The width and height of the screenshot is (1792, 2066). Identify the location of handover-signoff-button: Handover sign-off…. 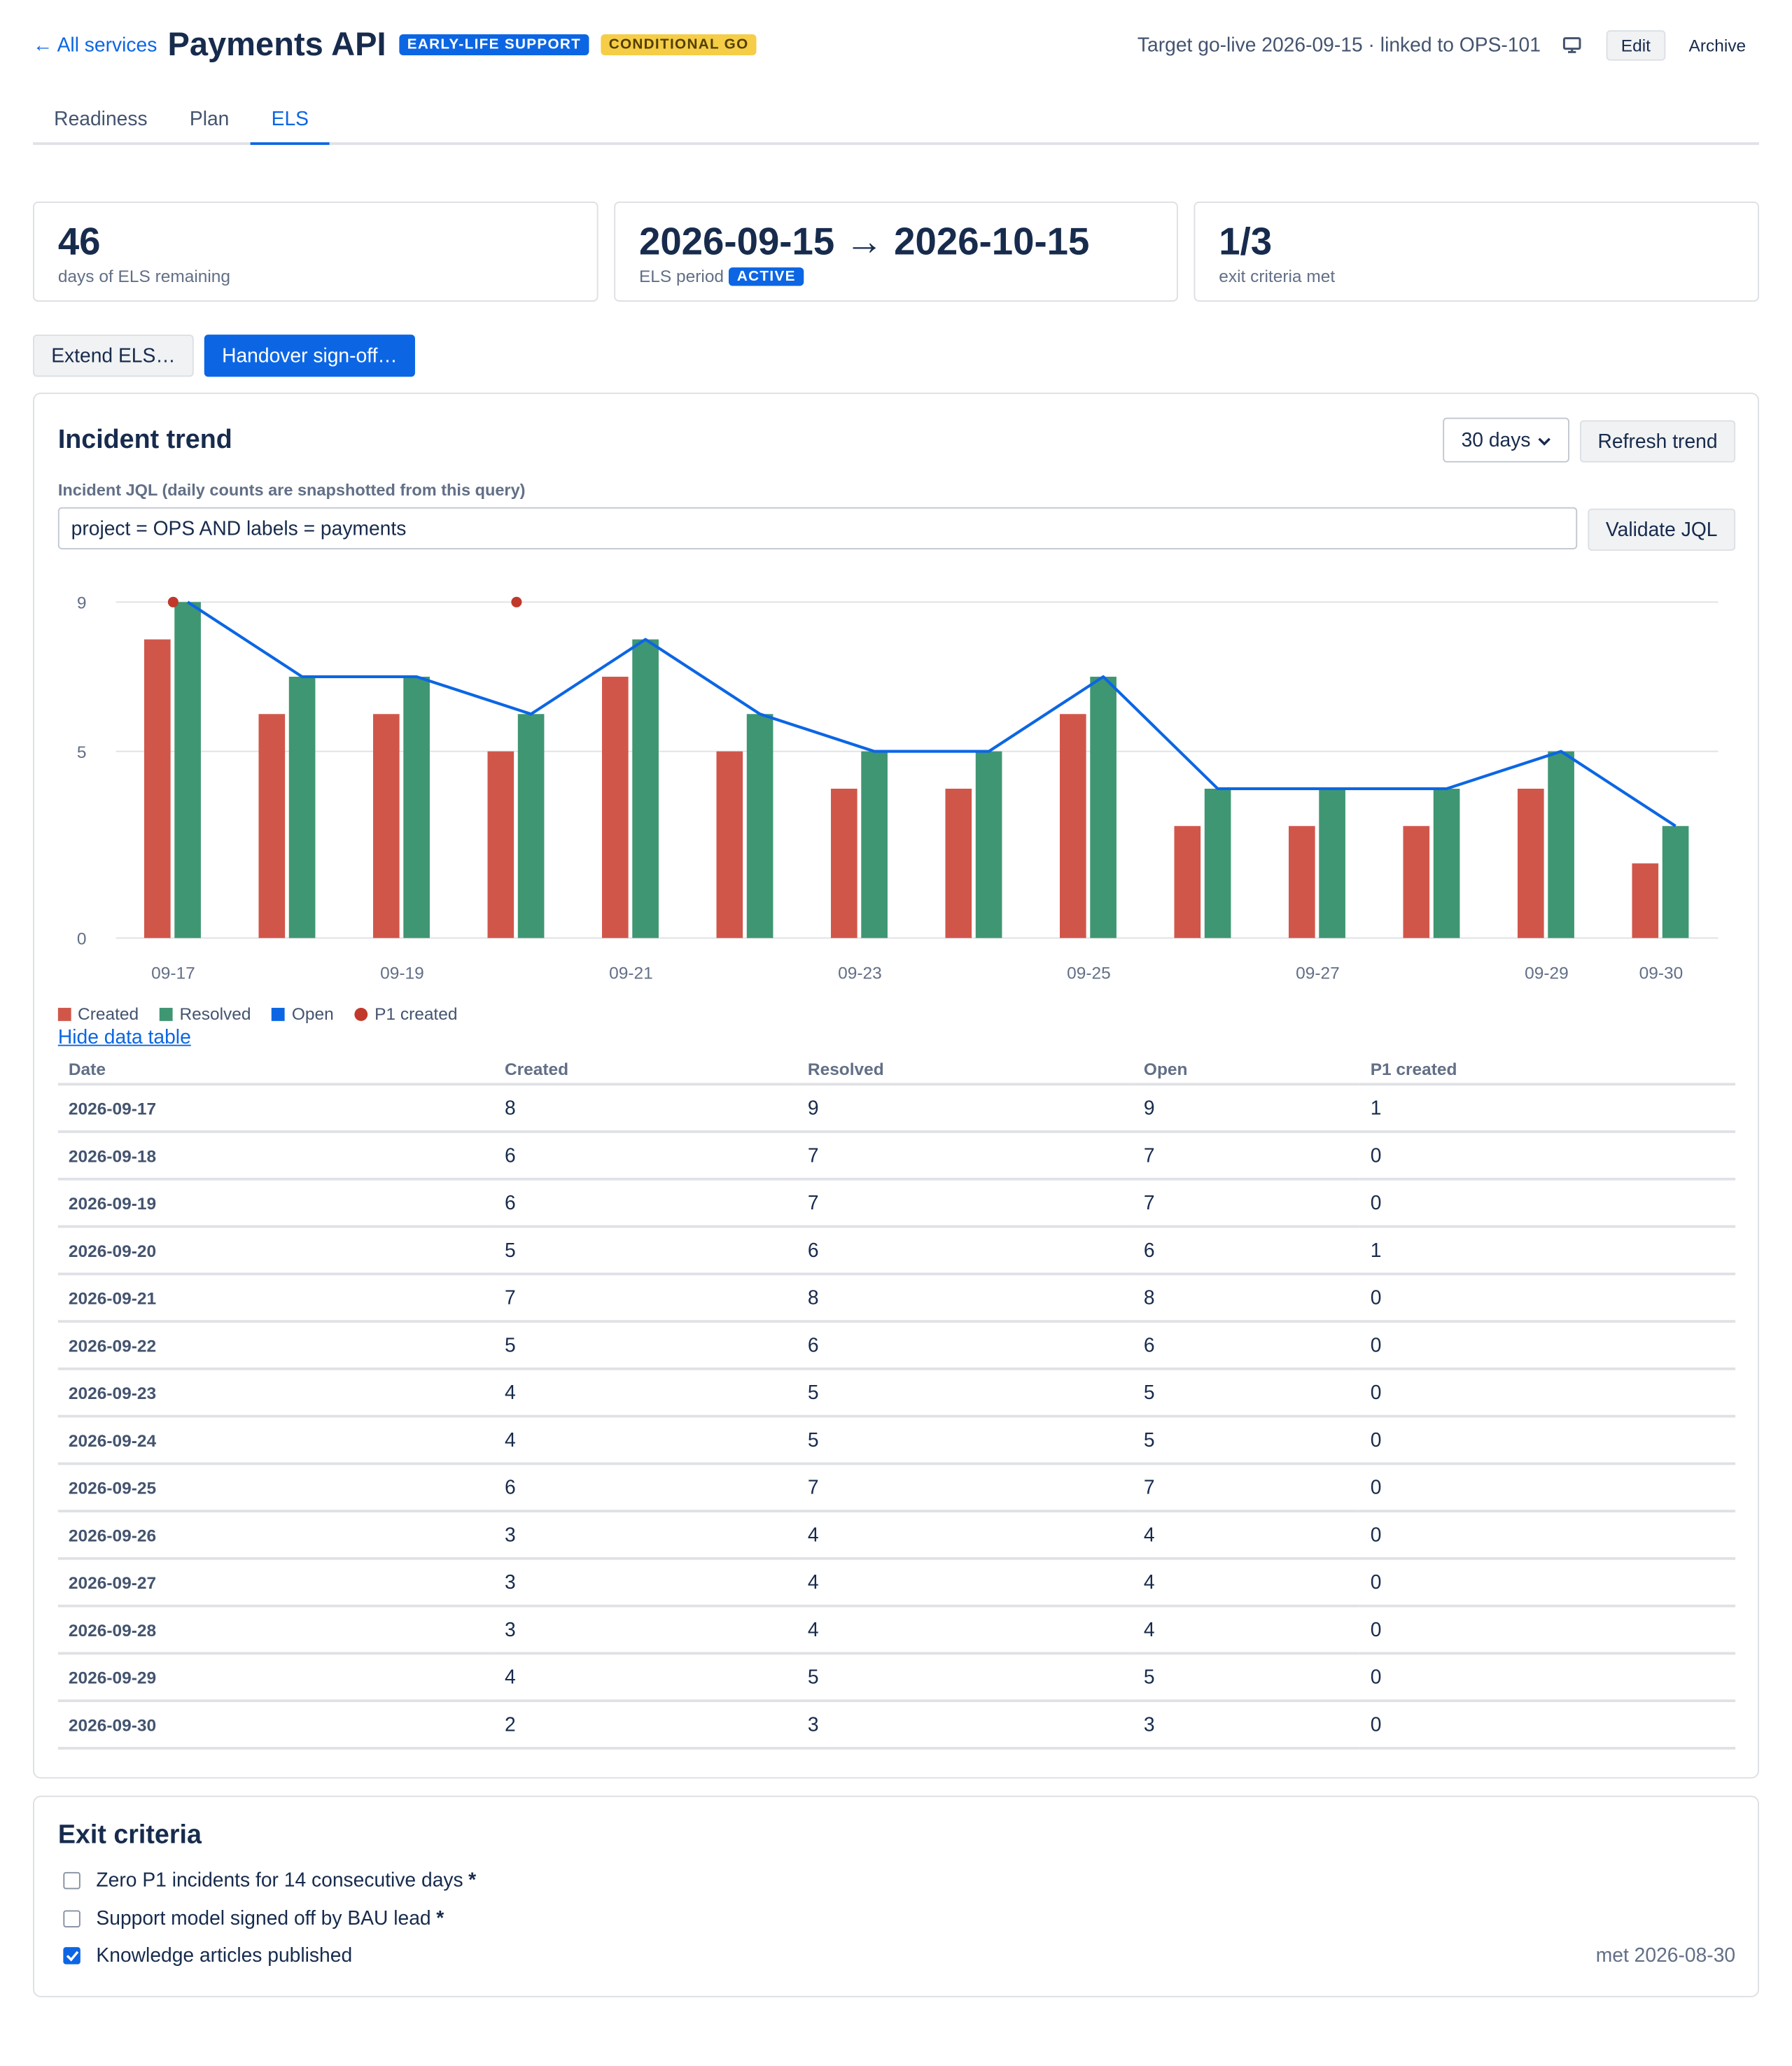
(309, 356).